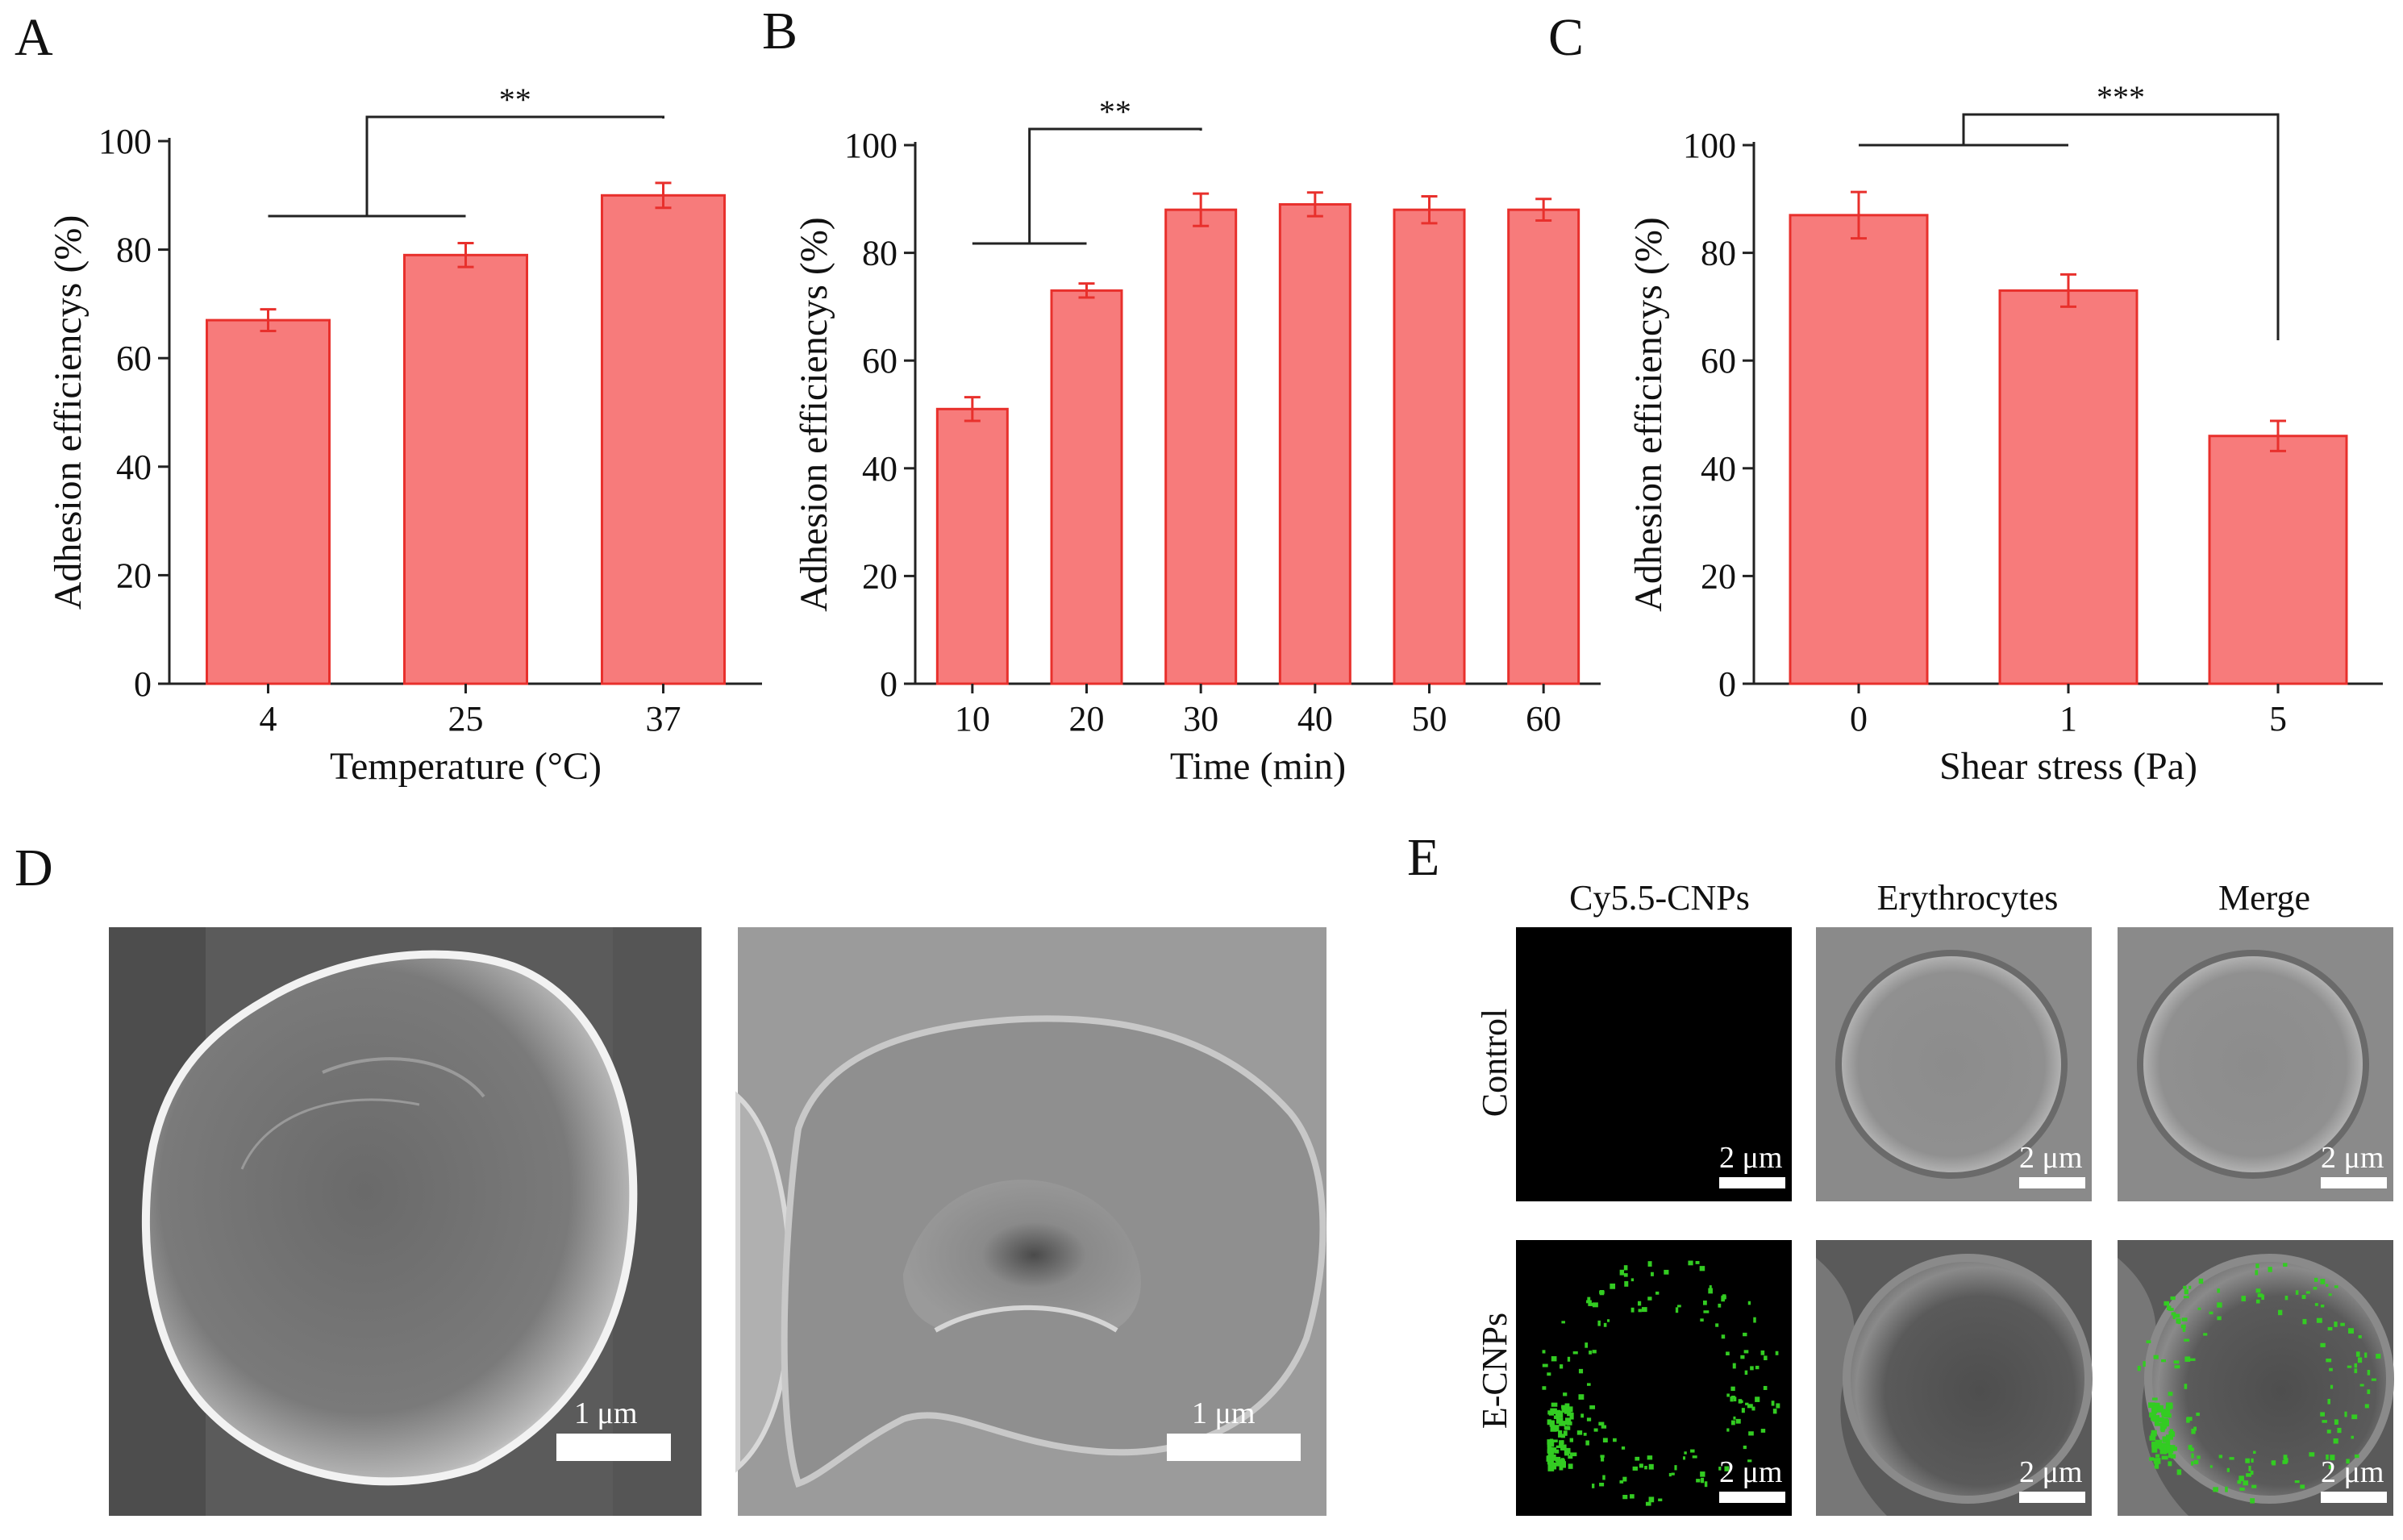 This screenshot has width=2403, height=1540. I want to click on chart-c-y-tick-label: 0, so click(1727, 684).